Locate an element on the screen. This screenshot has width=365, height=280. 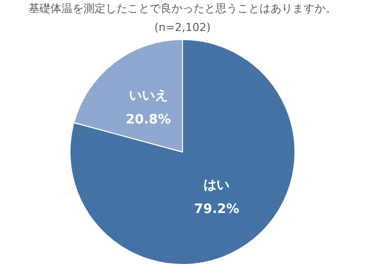
chart-subtitle: (n=2,102) is located at coordinates (182, 28).